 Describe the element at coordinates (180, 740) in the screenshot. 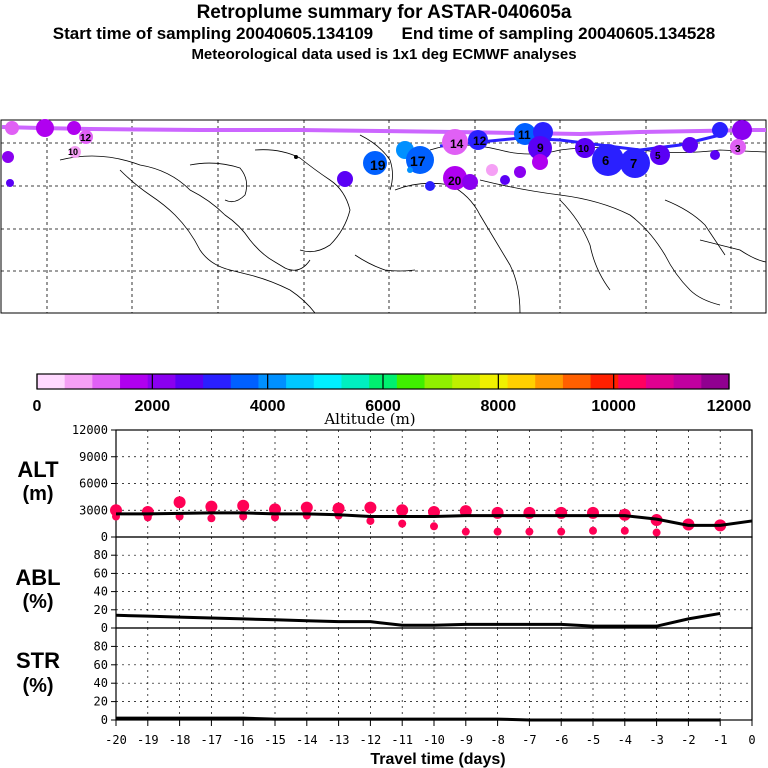

I see `x-tick-label: -18` at that location.